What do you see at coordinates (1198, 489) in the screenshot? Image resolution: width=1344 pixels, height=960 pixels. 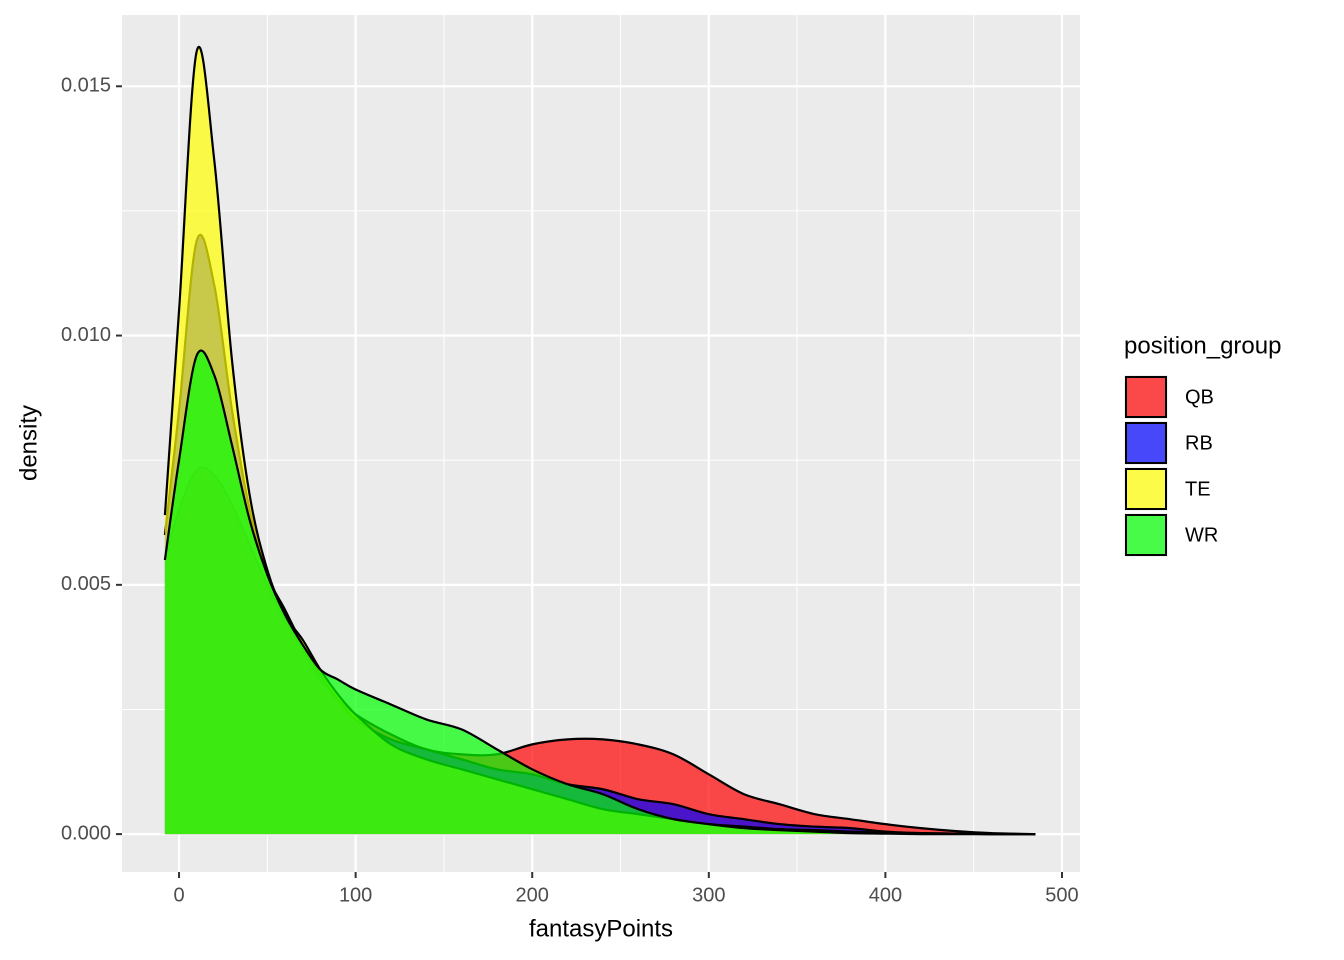 I see `legend-label: TE` at bounding box center [1198, 489].